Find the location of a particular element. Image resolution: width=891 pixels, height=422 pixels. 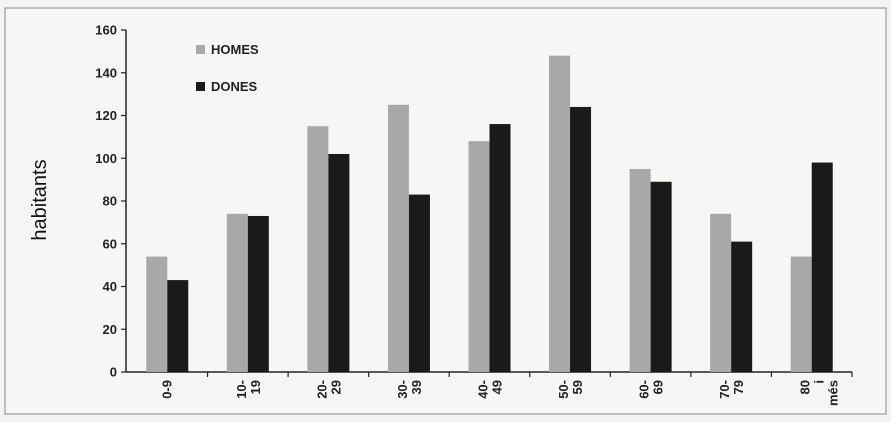

x-tick-label: 50-59 is located at coordinates (570, 389).